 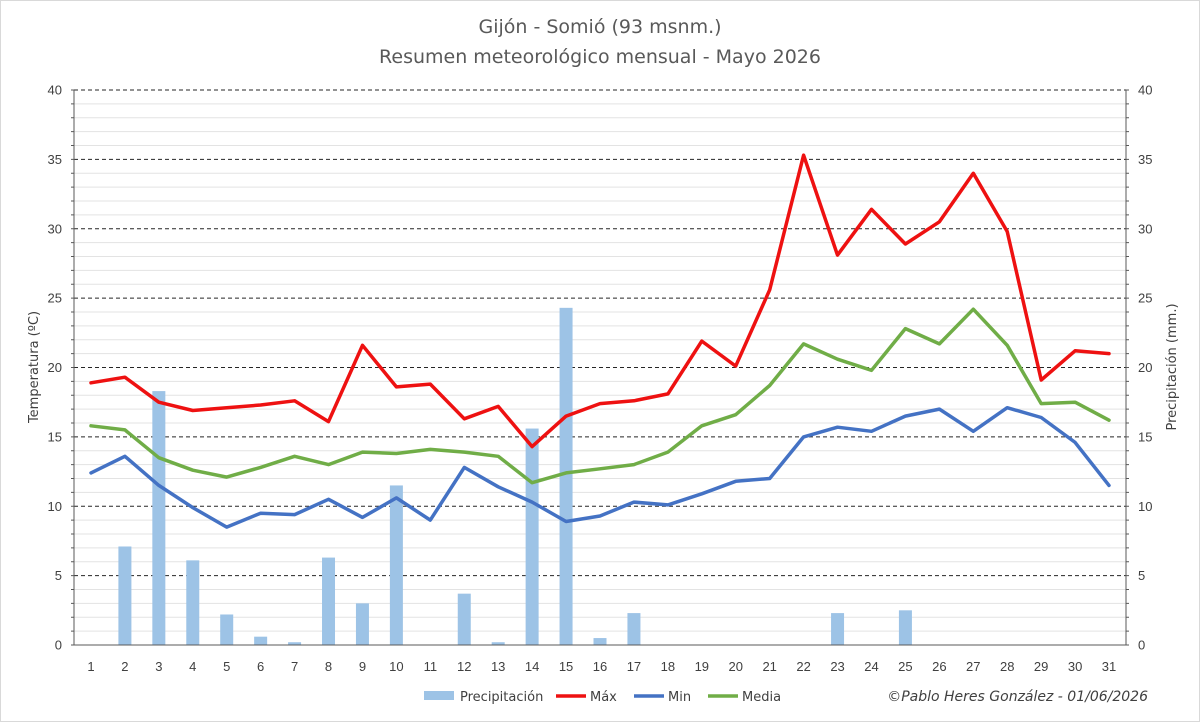 What do you see at coordinates (192, 666) in the screenshot?
I see `x-tick-label: 4` at bounding box center [192, 666].